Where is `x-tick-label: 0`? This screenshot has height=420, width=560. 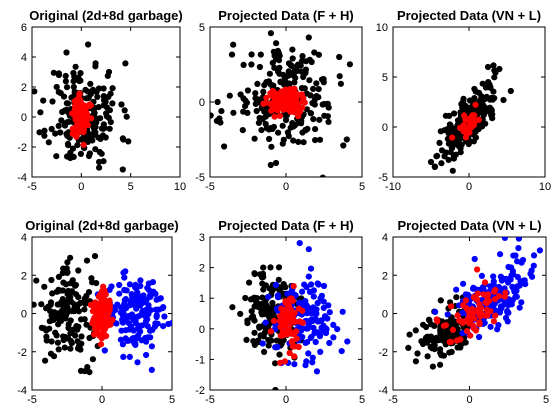
x-tick-label: 0 is located at coordinates (81, 187).